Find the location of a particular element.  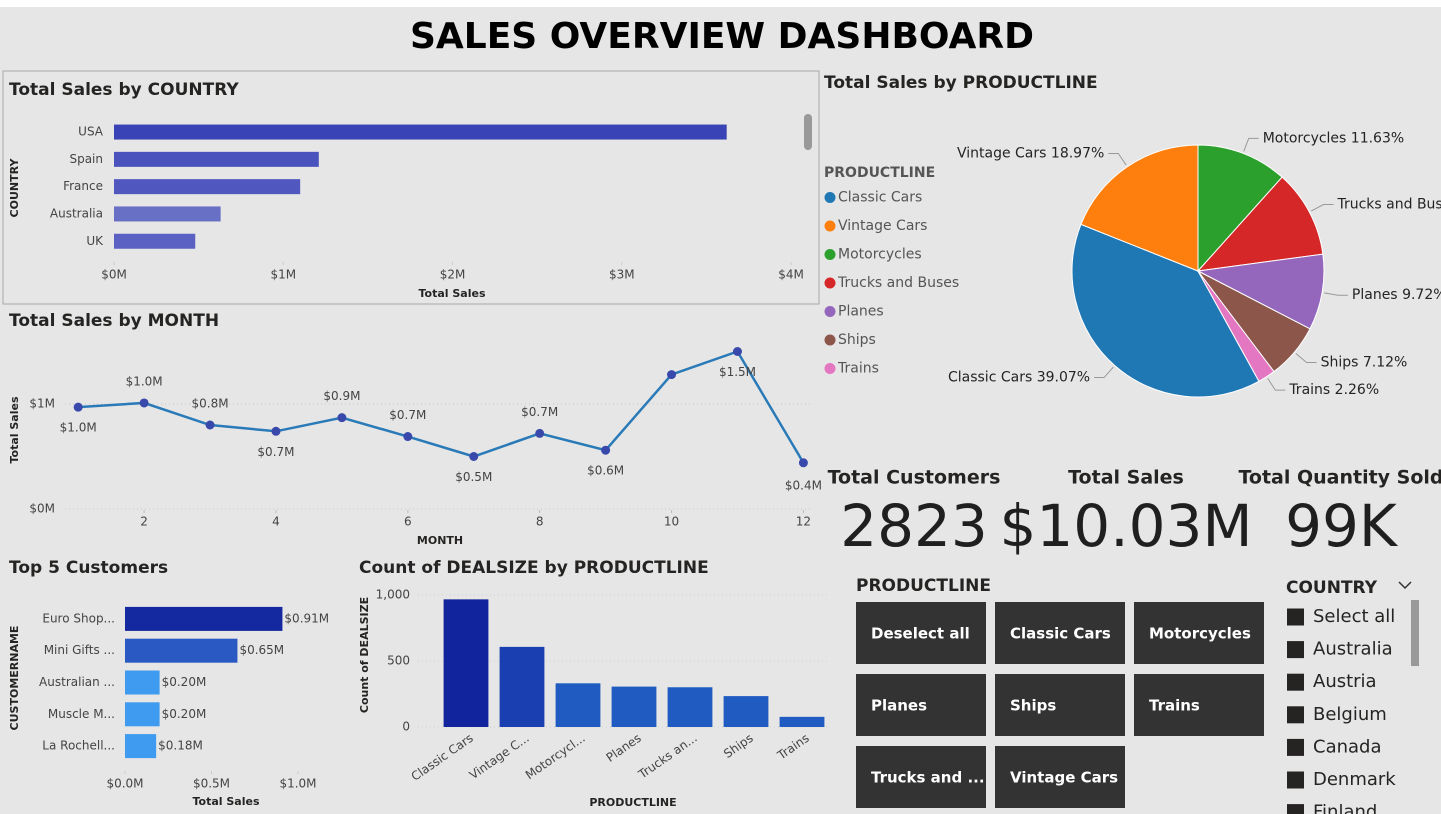

kpi-label: Total Quantity Sold is located at coordinates (1339, 478).